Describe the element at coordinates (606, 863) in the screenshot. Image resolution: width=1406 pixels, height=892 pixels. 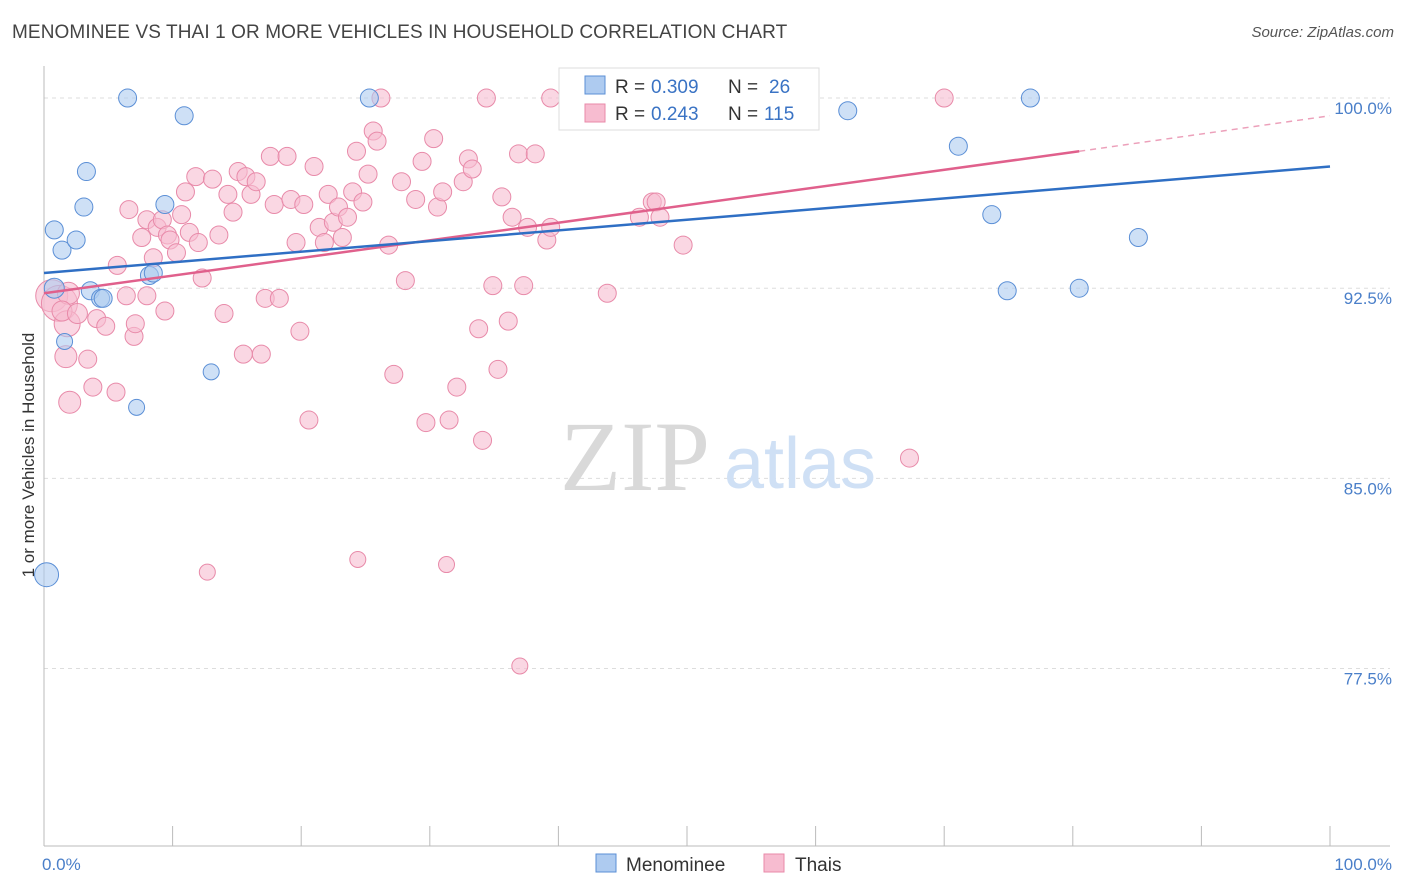
I see `bottom-legend-swatch-menominee` at that location.